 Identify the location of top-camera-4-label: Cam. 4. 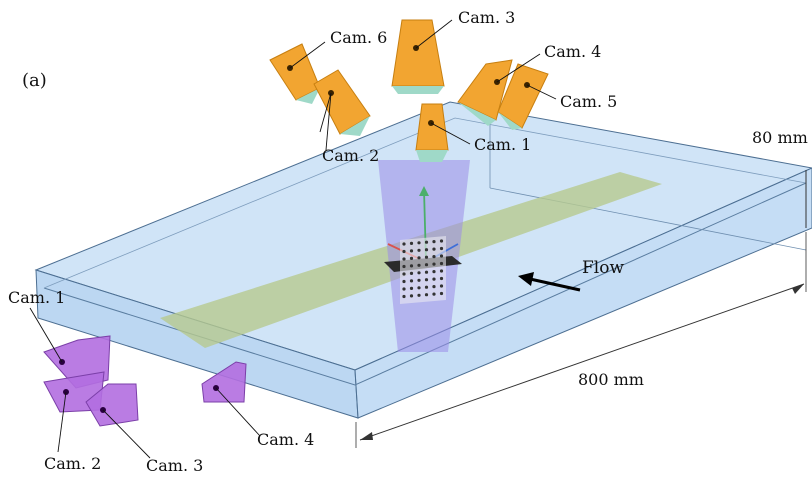
(573, 51).